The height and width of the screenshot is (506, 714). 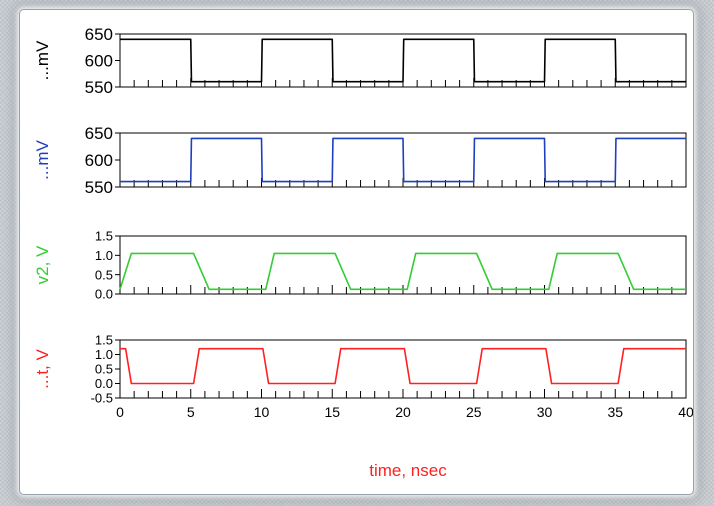 What do you see at coordinates (191, 412) in the screenshot?
I see `x-tick-label: 5` at bounding box center [191, 412].